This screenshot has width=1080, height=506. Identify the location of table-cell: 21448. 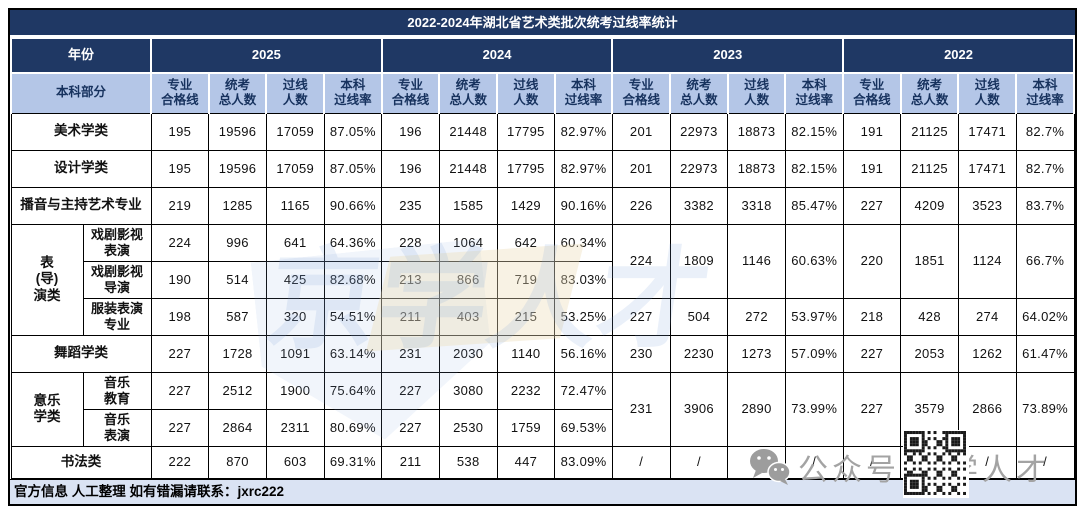
(468, 168).